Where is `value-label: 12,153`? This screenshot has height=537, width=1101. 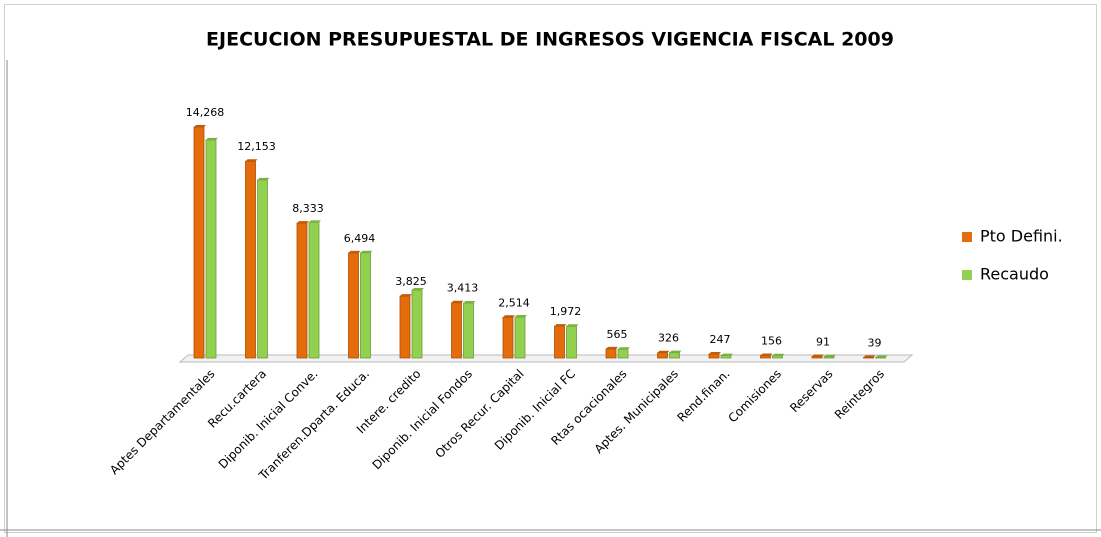 value-label: 12,153 is located at coordinates (256, 146).